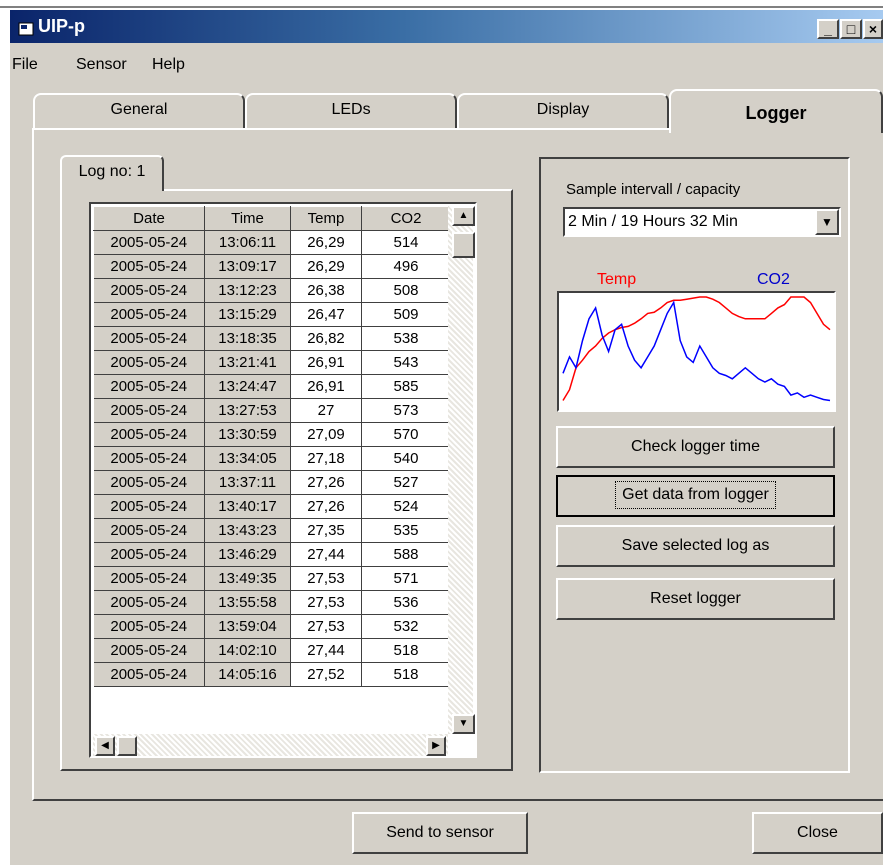 This screenshot has height=865, width=883. Describe the element at coordinates (247, 386) in the screenshot. I see `cell-time: 13:24:47` at that location.